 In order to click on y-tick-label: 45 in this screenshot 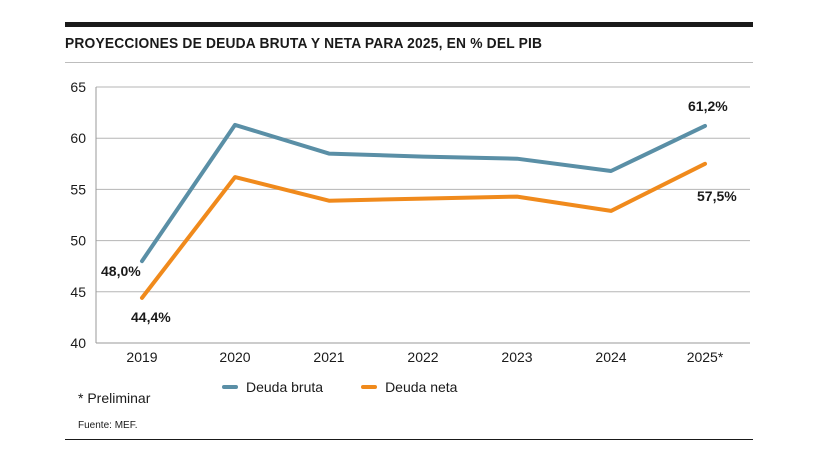, I will do `click(78, 292)`.